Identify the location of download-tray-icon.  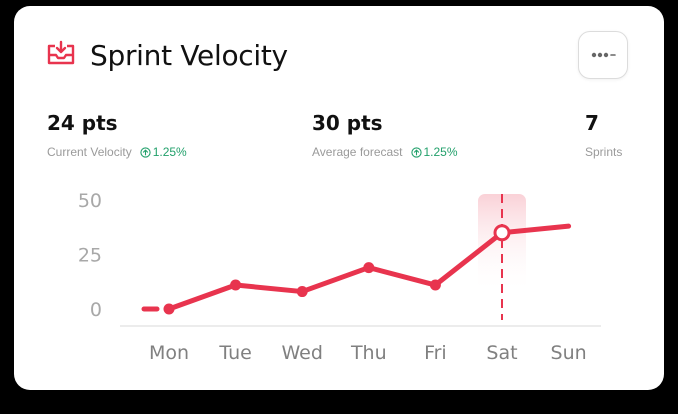
(61, 52).